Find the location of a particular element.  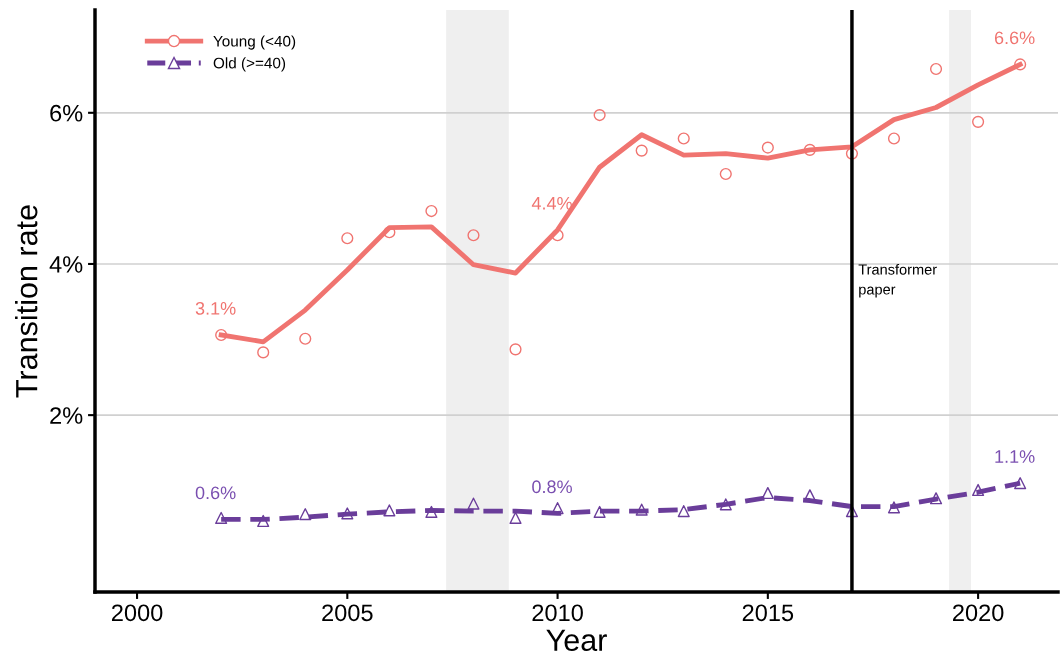

y-tick-label: 2% is located at coordinates (66, 415).